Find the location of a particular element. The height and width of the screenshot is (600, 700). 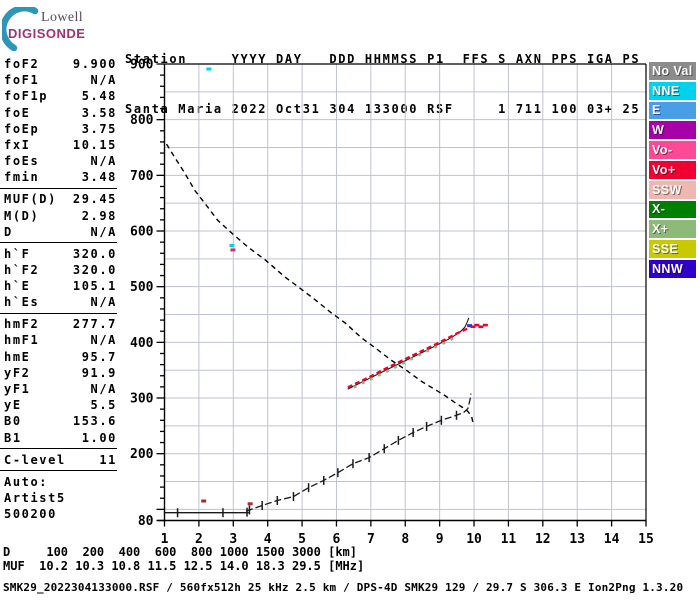

param-label: foF1 is located at coordinates (22, 80).